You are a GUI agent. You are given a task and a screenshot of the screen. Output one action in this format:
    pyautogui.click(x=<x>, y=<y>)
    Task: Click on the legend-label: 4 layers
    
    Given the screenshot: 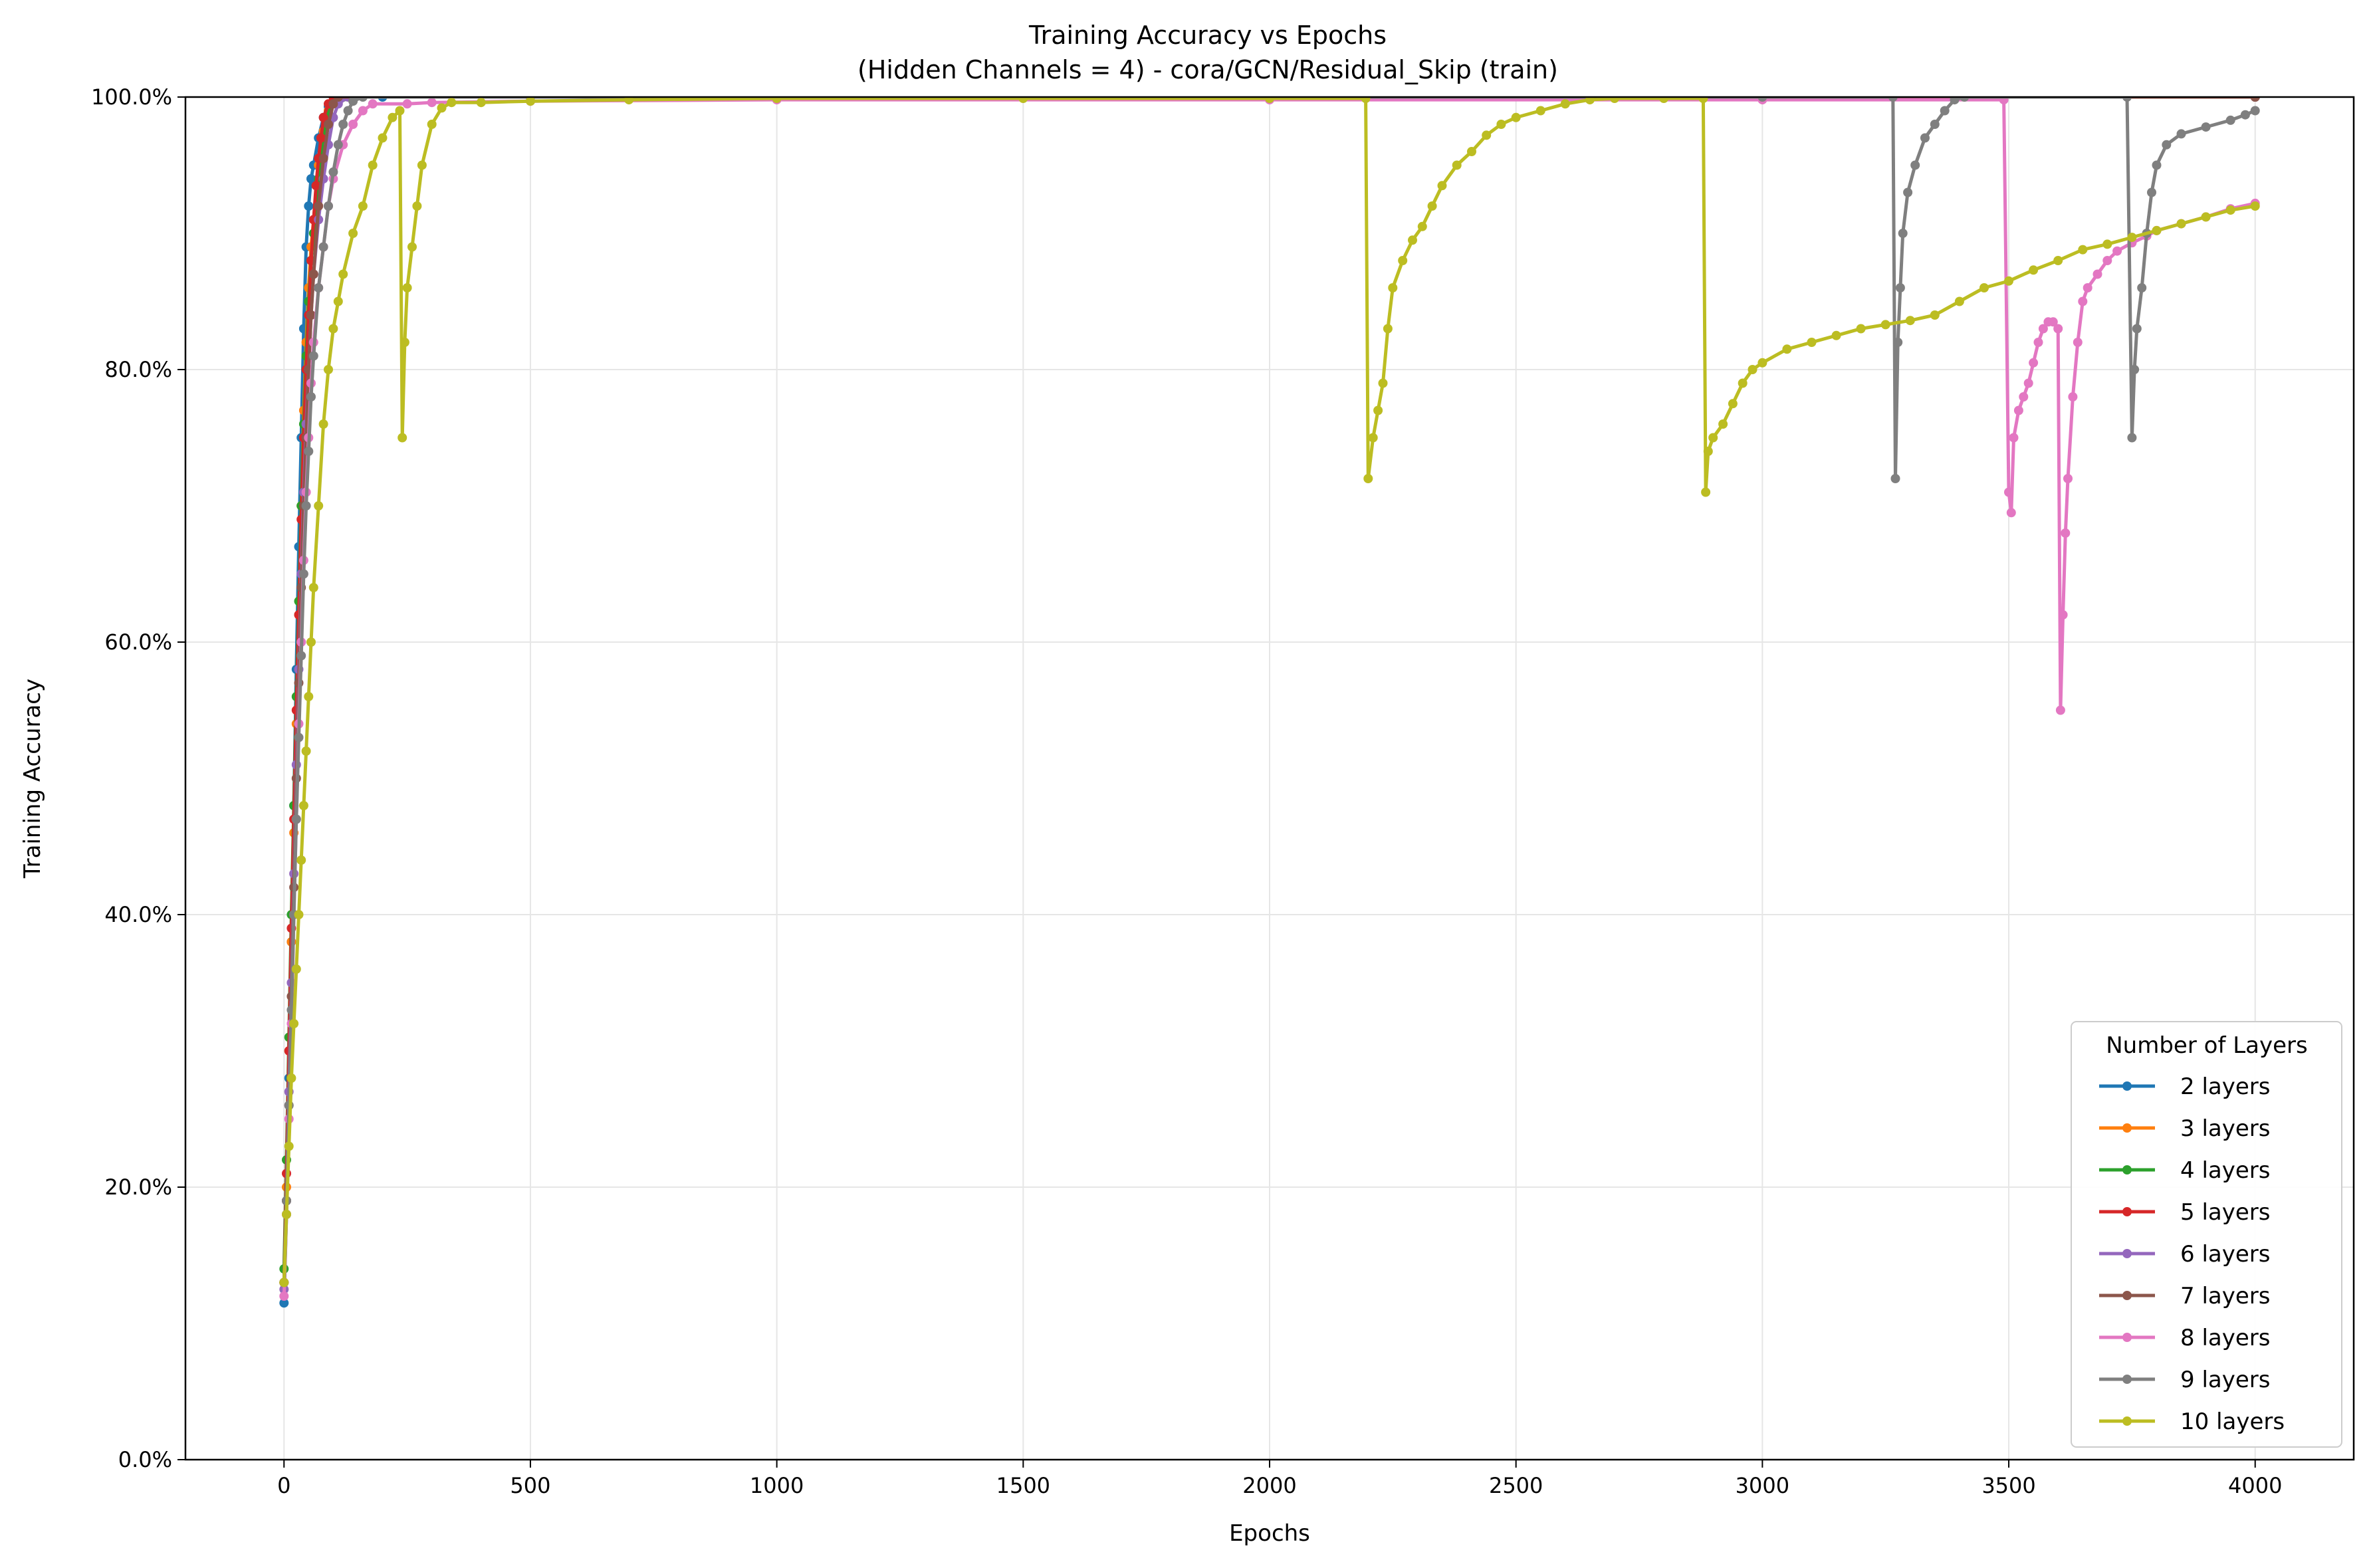 What is the action you would take?
    pyautogui.click(x=2225, y=1170)
    